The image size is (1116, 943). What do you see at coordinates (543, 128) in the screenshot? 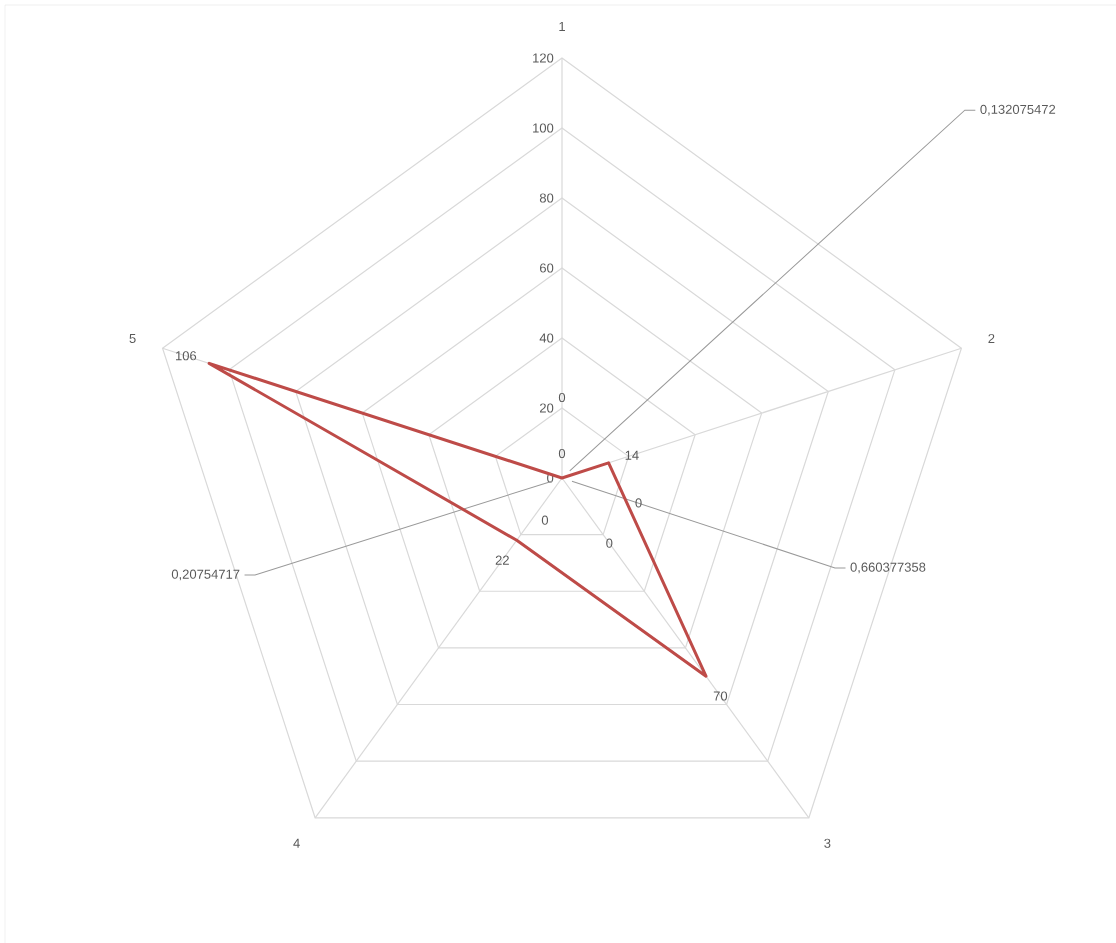
I see `y-tick-label: 100` at bounding box center [543, 128].